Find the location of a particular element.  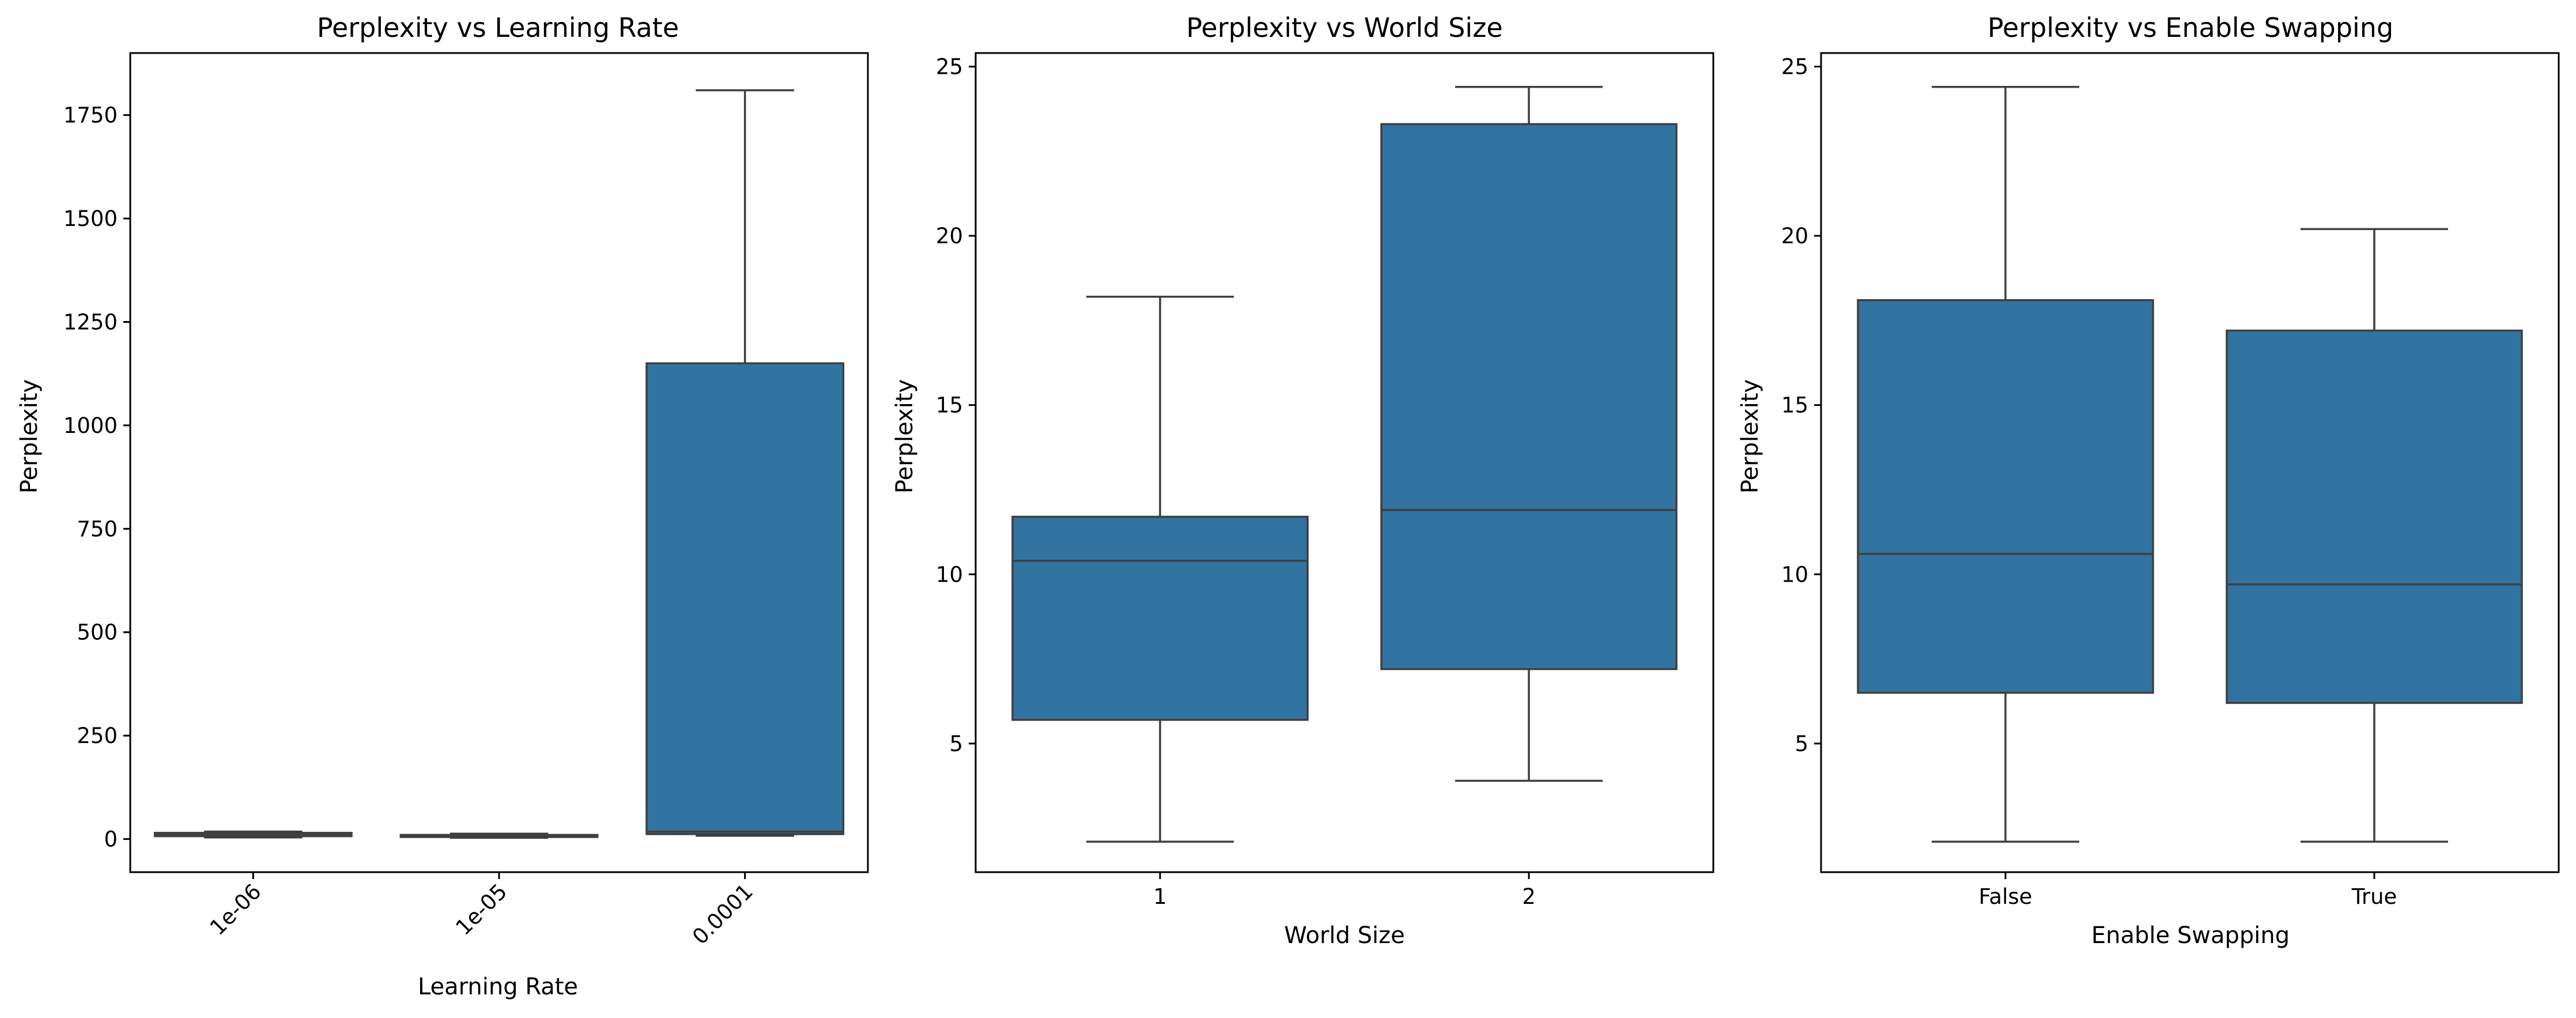

y-tick-label: 500 is located at coordinates (97, 632).